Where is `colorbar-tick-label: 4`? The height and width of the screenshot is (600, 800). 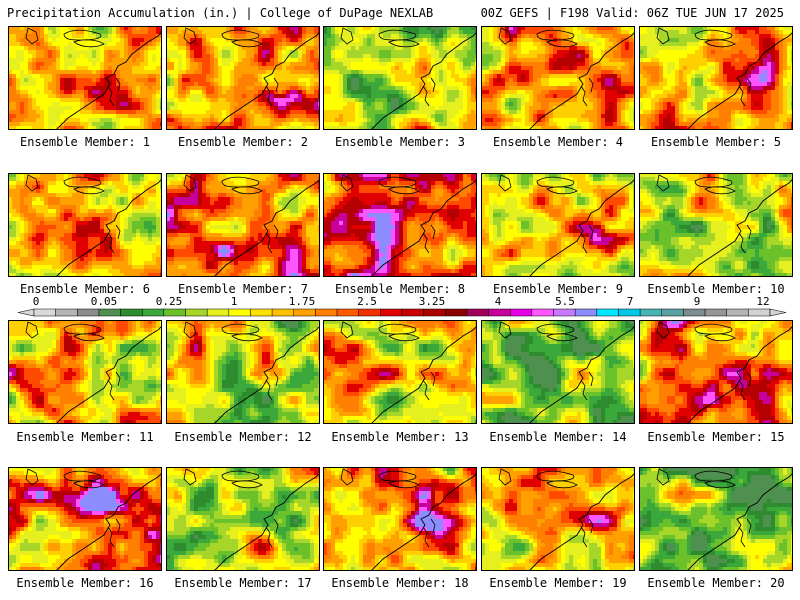 colorbar-tick-label: 4 is located at coordinates (498, 302).